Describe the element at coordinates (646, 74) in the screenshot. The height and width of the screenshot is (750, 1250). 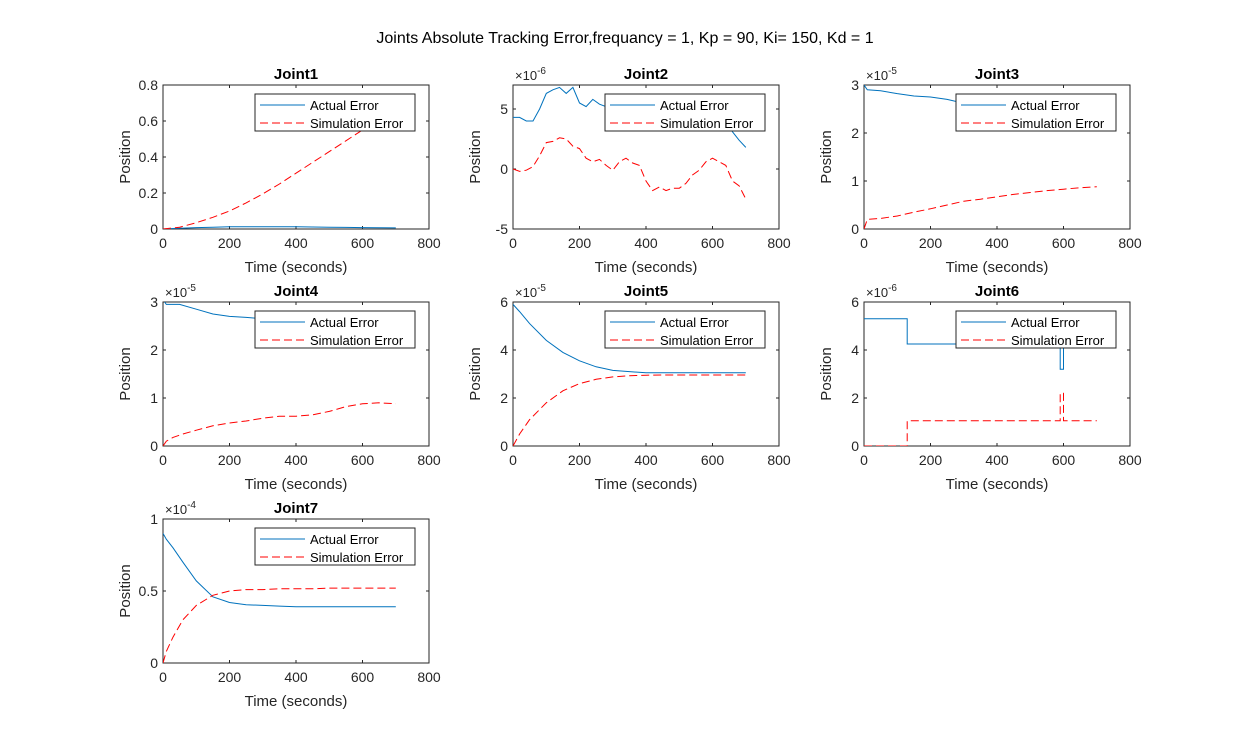
I see `subplot-title: Joint2` at that location.